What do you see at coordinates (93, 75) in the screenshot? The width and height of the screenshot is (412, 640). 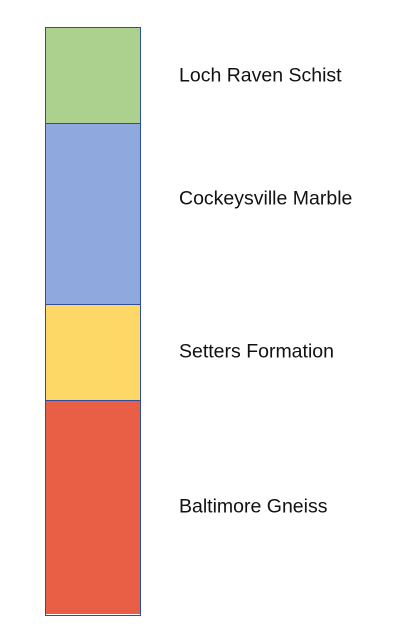 I see `layer-loch-raven-schist` at bounding box center [93, 75].